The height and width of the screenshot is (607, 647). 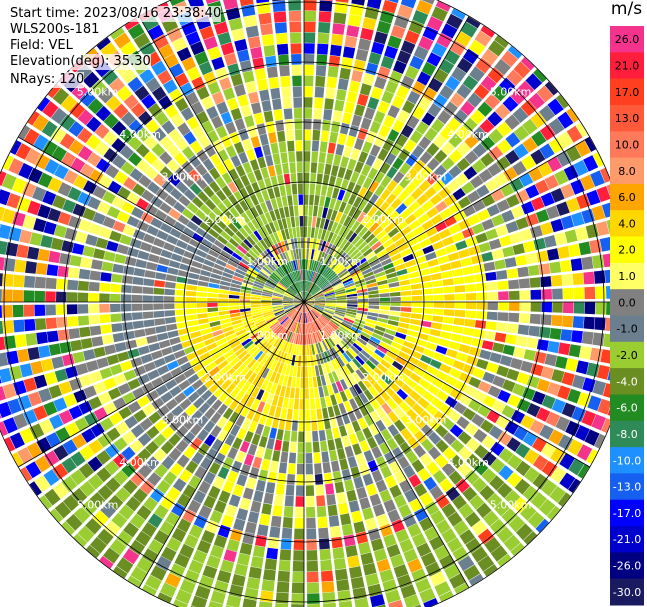 I want to click on range-ring-label: 5.00km, so click(x=511, y=92).